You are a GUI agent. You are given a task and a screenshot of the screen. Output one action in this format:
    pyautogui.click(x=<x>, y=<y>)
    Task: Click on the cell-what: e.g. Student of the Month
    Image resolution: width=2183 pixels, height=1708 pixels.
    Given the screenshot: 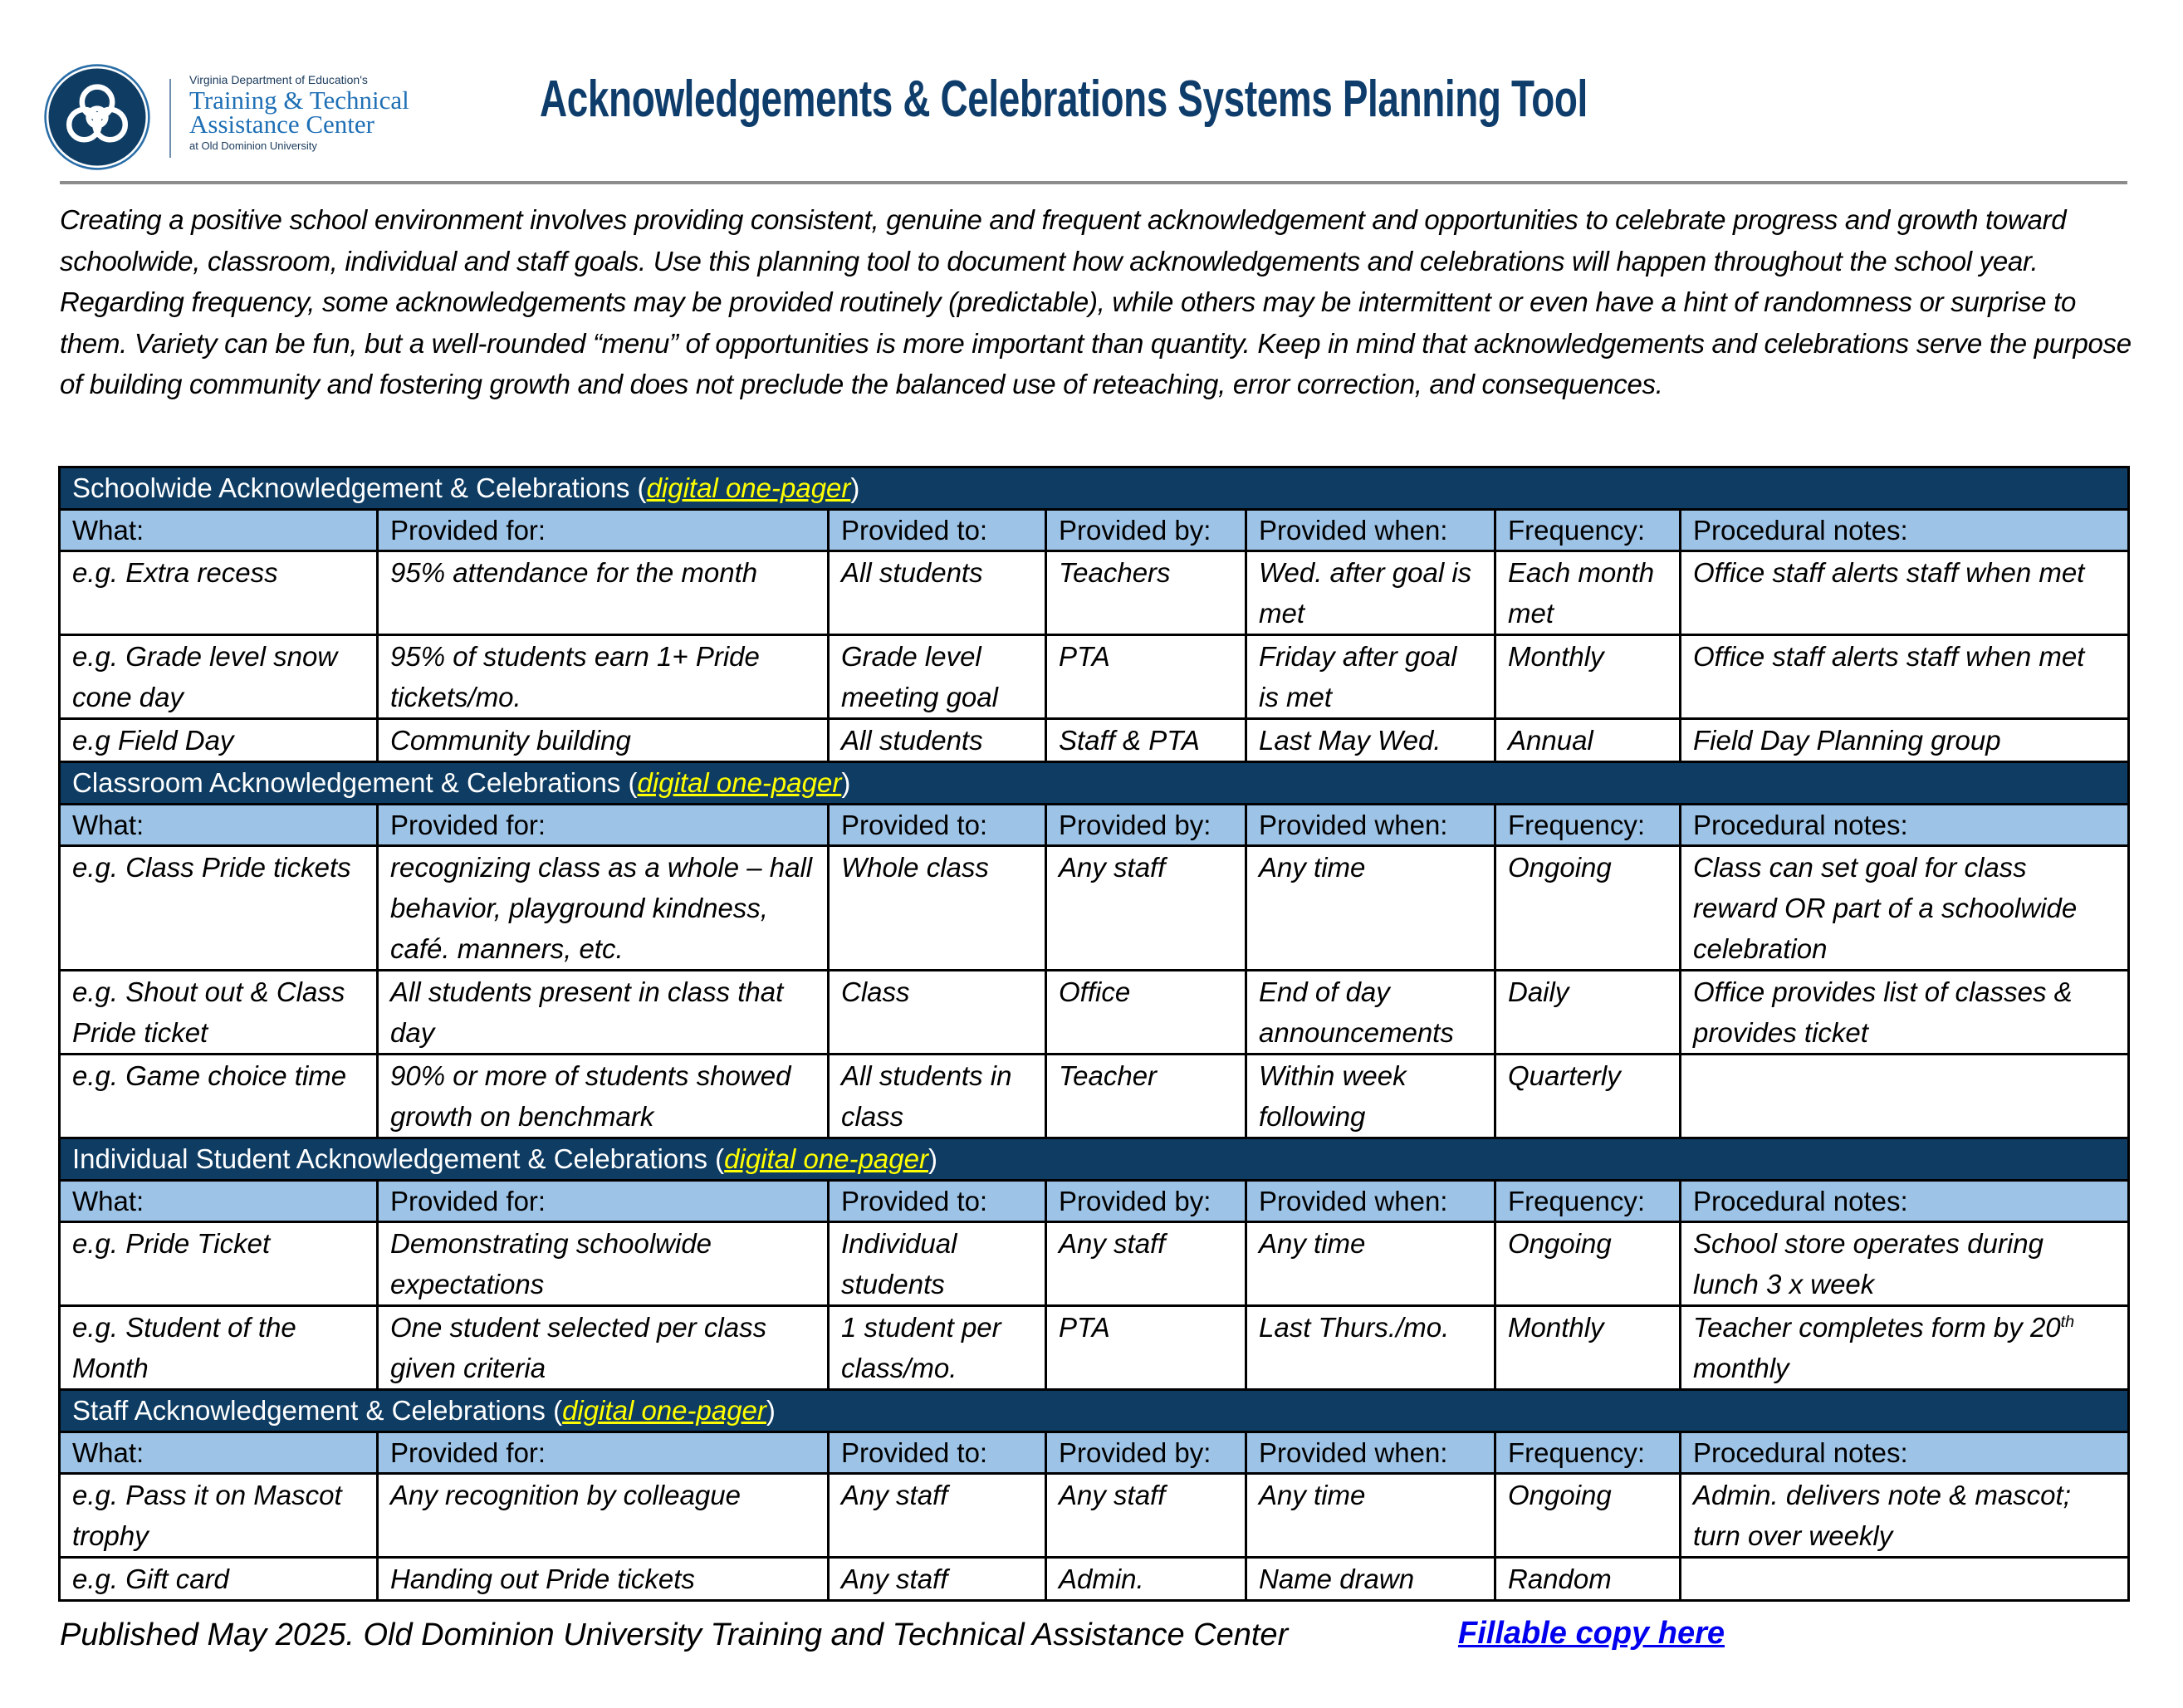 What is the action you would take?
    pyautogui.click(x=218, y=1347)
    